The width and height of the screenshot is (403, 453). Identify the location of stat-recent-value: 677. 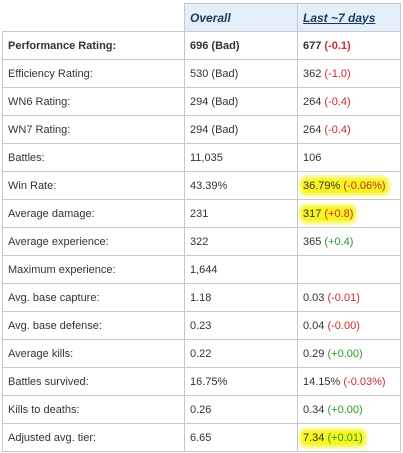
(312, 45).